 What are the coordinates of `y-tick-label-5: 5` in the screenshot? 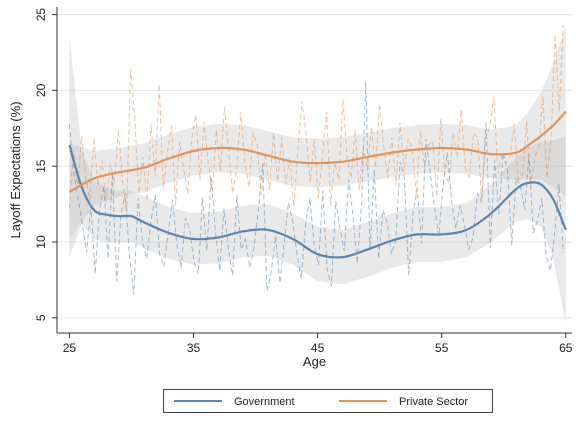 It's located at (41, 317).